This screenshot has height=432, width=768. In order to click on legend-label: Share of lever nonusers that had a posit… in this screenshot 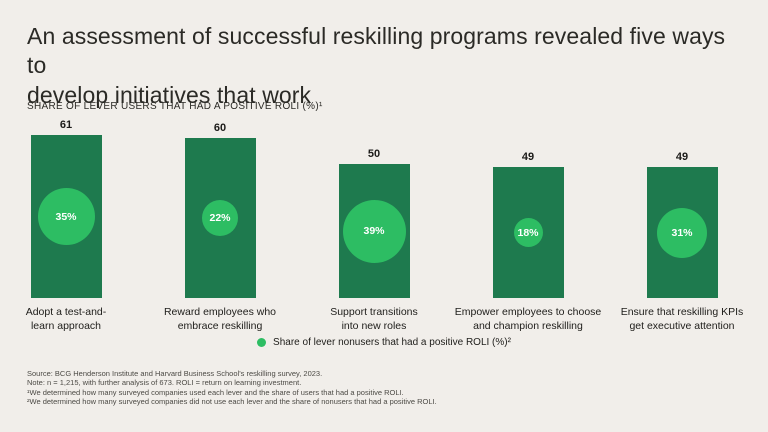, I will do `click(392, 342)`.